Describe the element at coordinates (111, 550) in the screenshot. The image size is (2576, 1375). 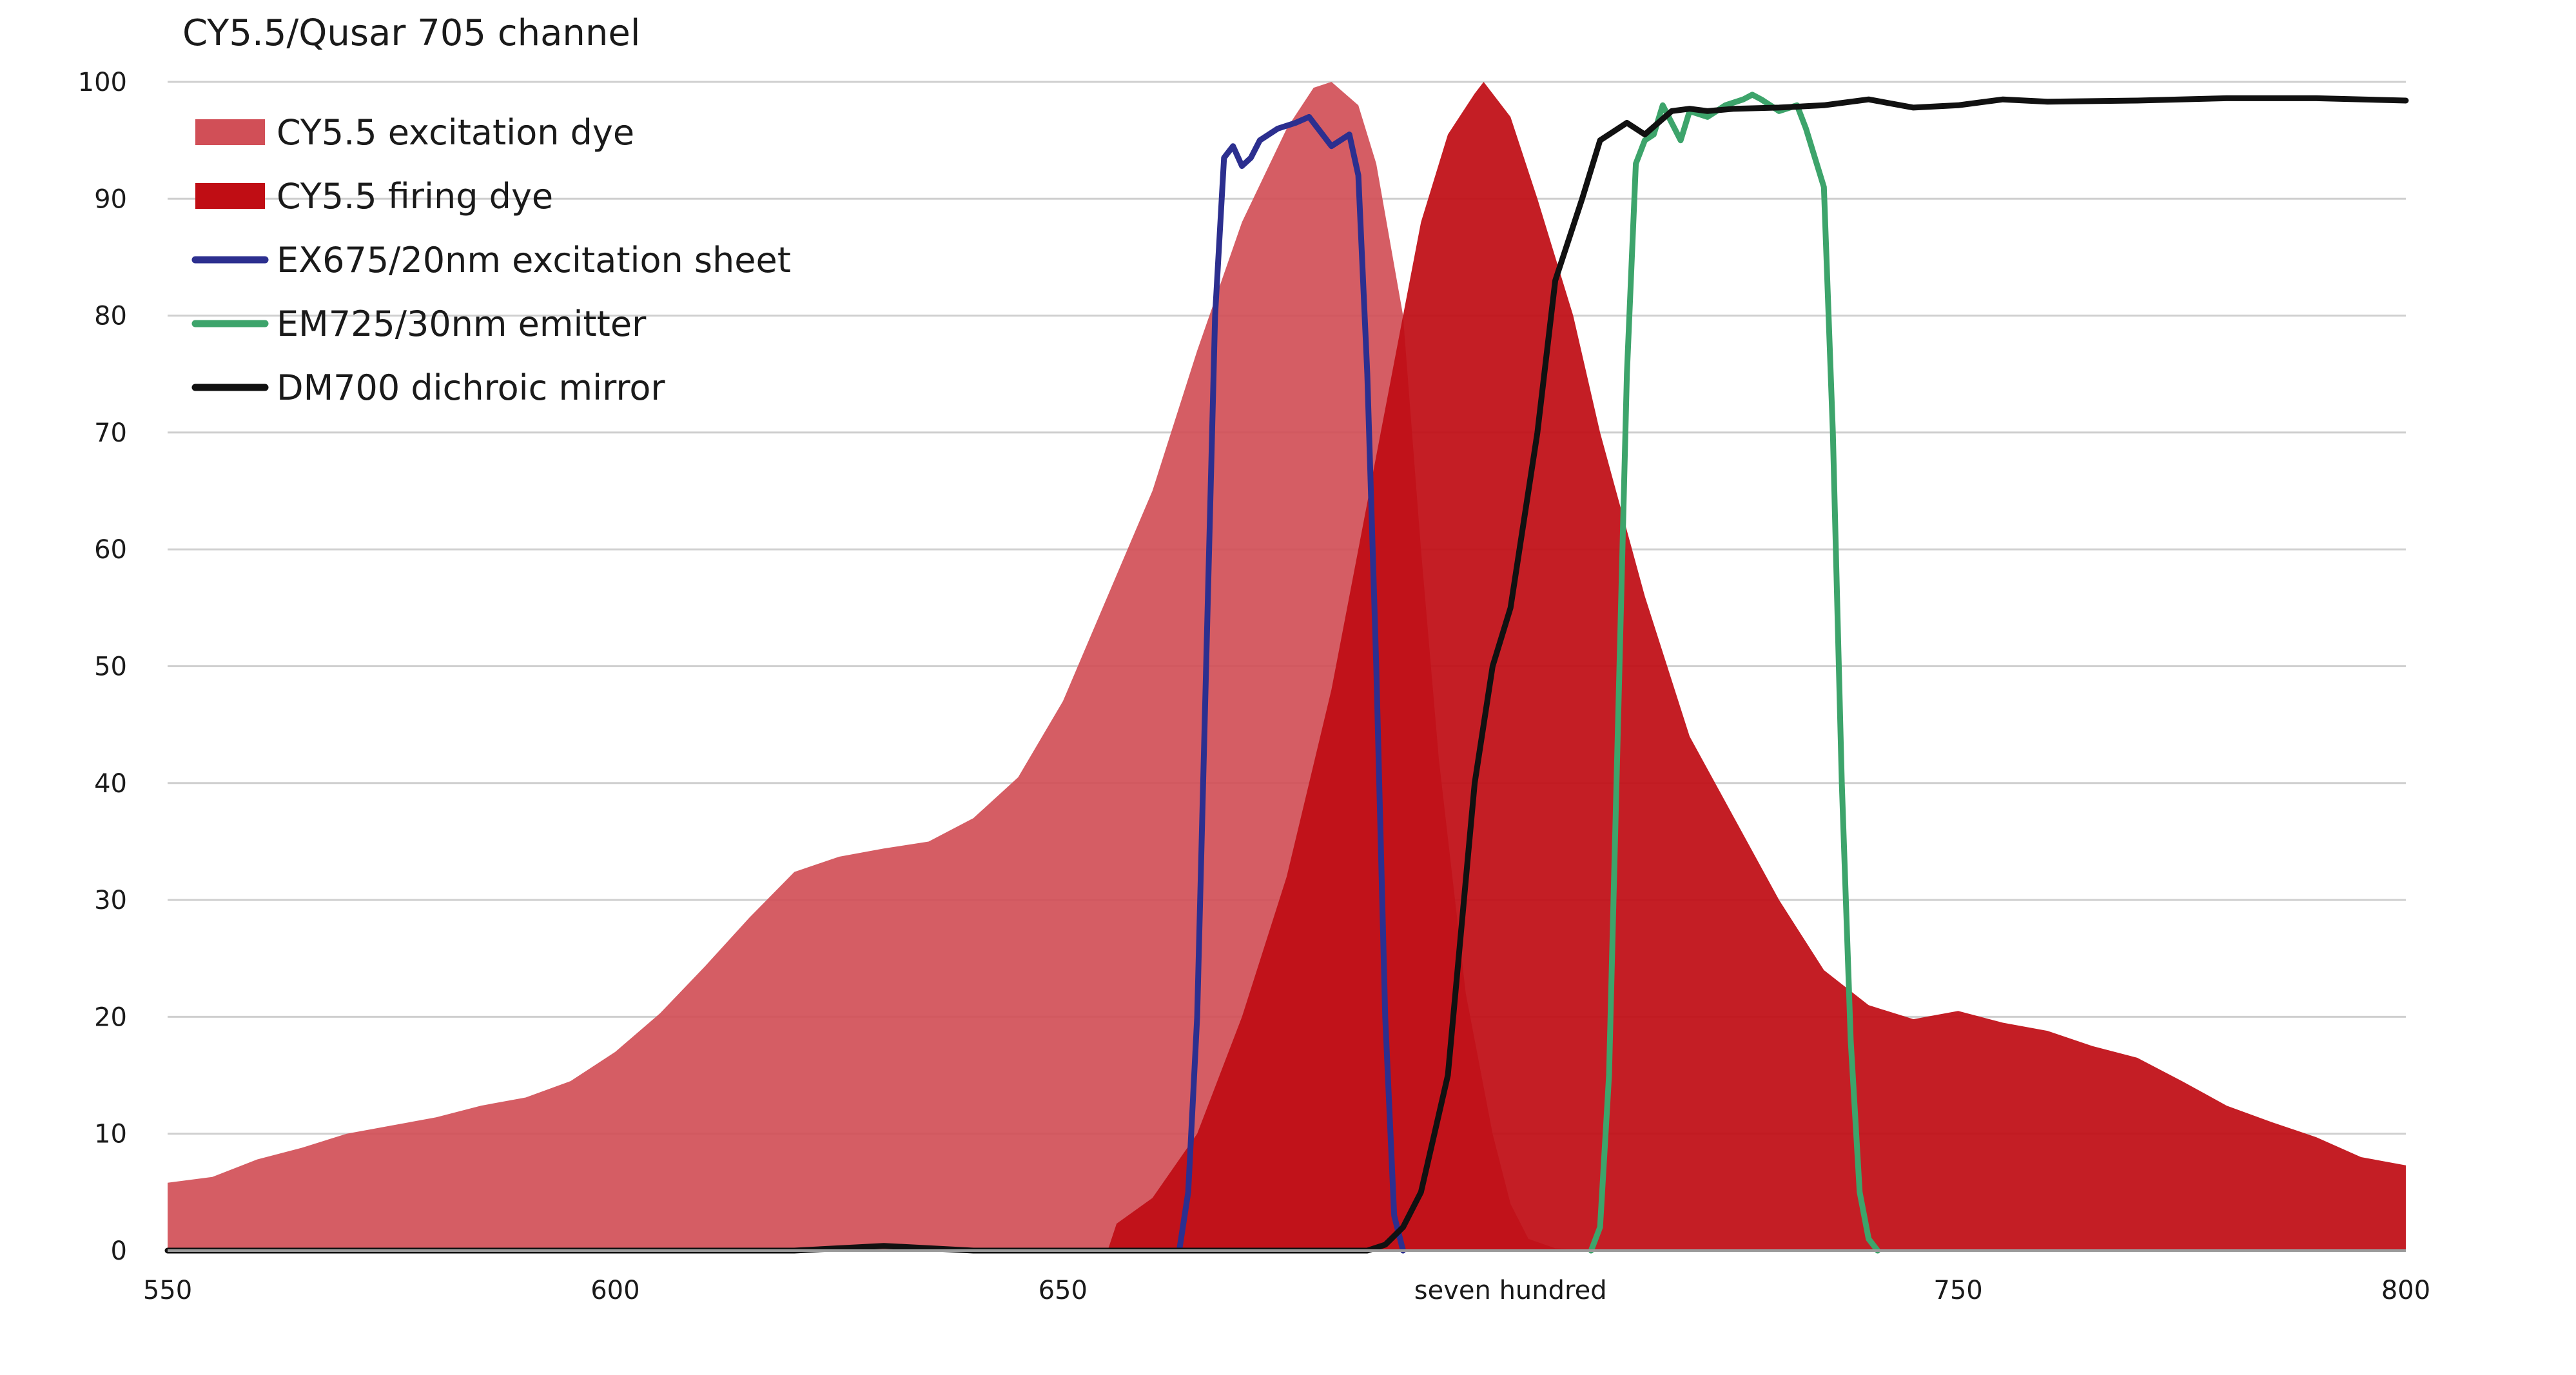
I see `y-tick-label: 60` at that location.